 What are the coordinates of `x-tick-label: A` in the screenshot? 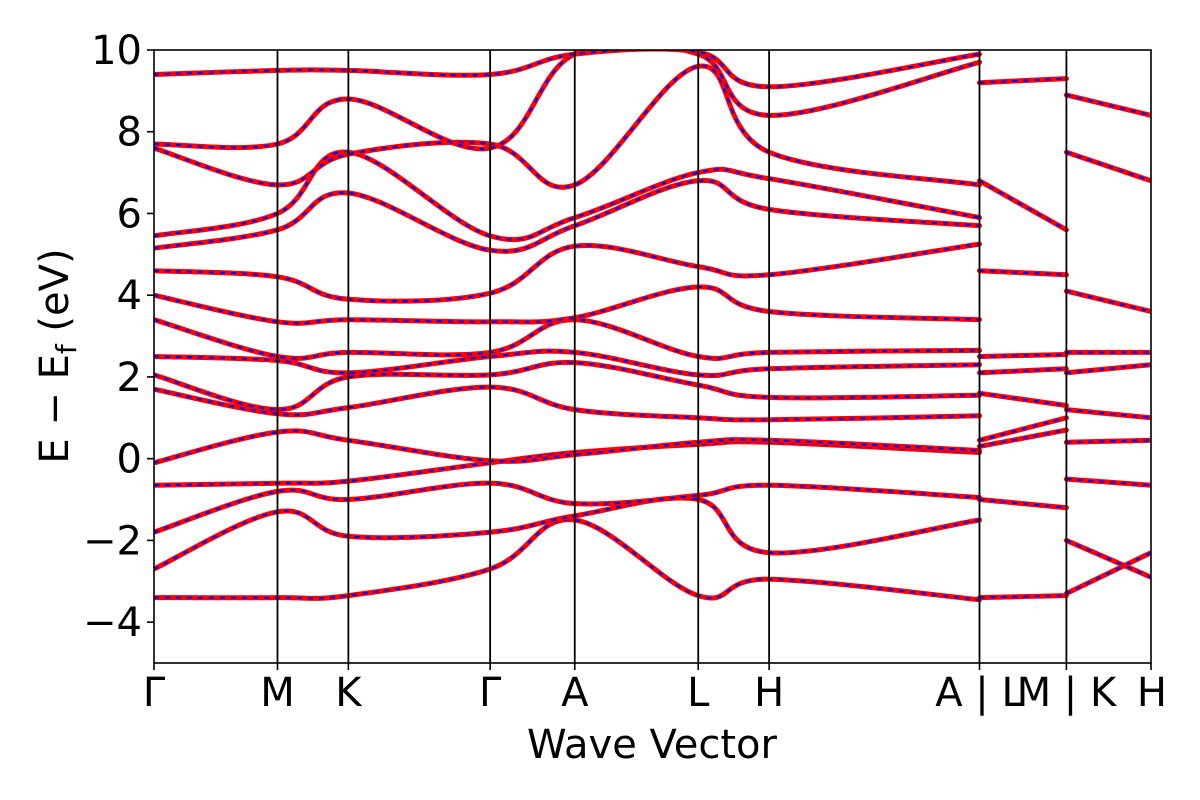 It's located at (575, 693).